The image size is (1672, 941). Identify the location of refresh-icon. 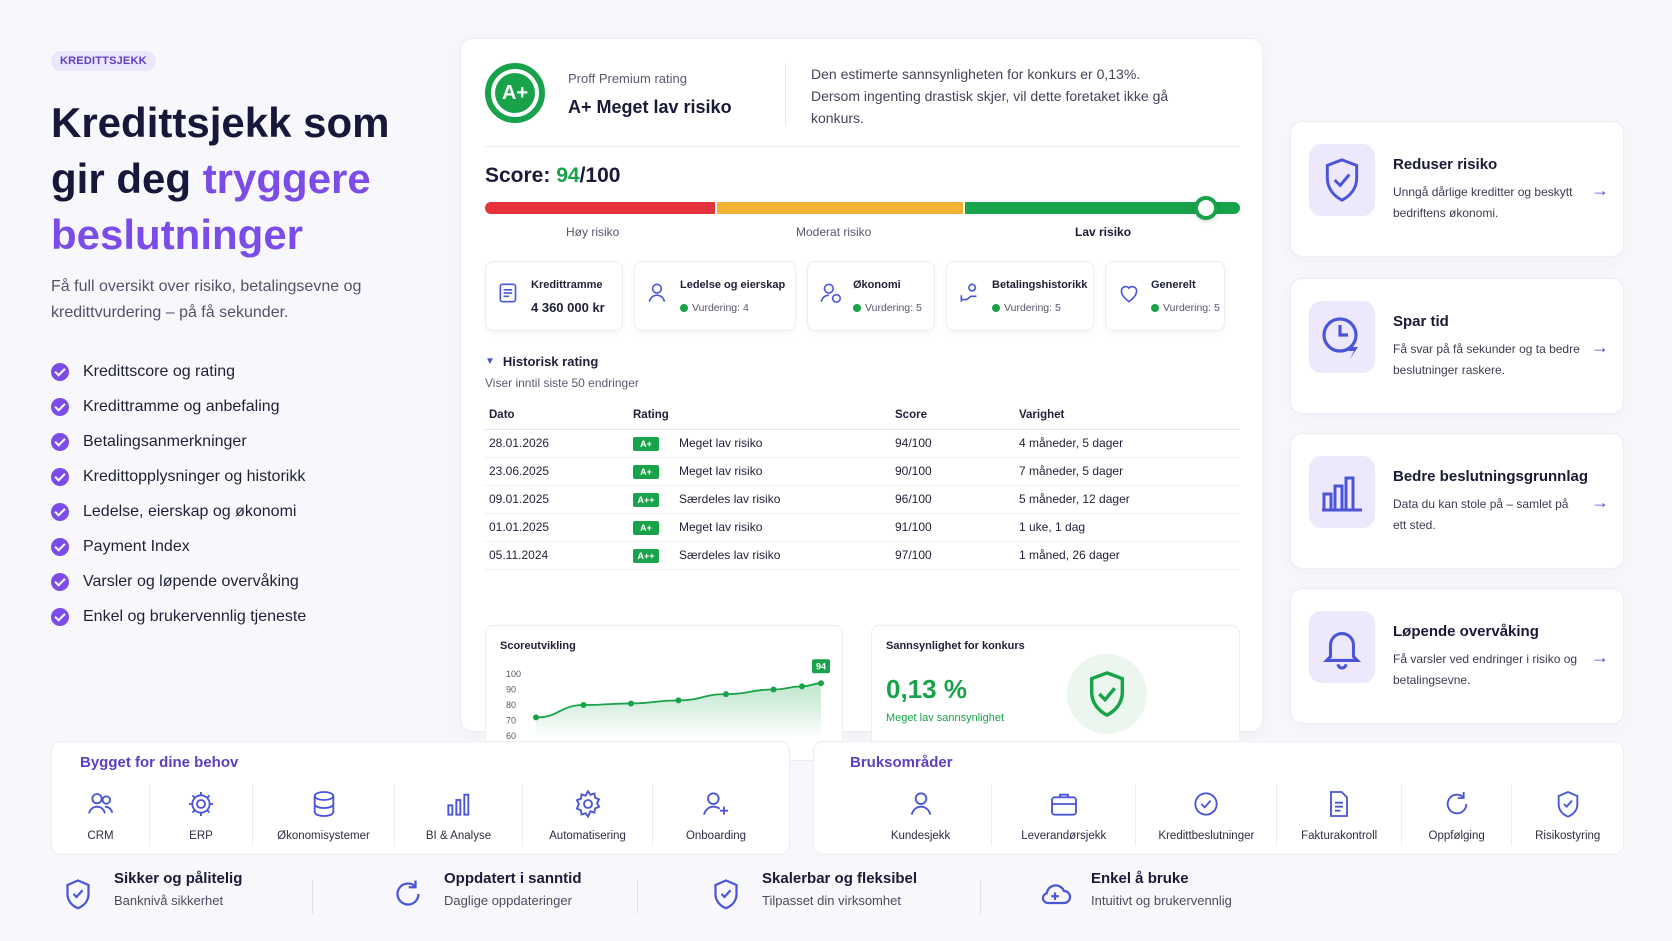
(1456, 803).